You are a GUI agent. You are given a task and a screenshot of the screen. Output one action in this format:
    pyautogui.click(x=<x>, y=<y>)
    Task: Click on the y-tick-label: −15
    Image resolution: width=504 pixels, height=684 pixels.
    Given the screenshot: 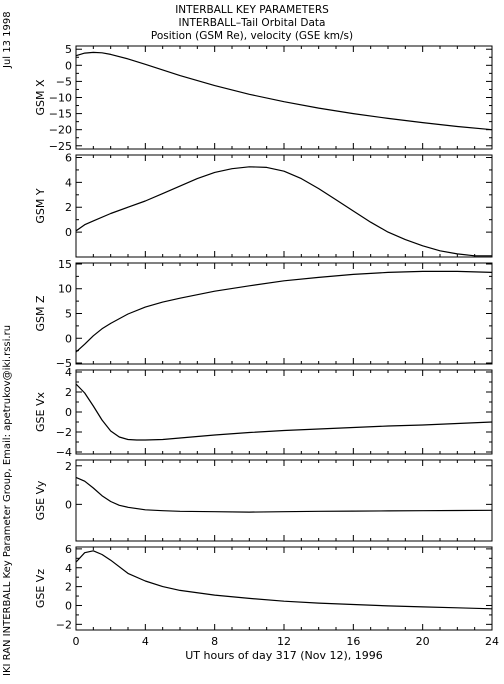 What is the action you would take?
    pyautogui.click(x=60, y=114)
    